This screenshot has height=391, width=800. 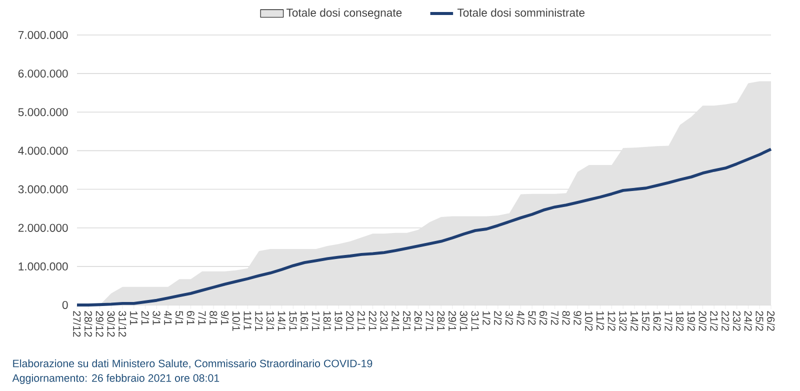 I want to click on x-tick-label: 15/1, so click(x=293, y=321).